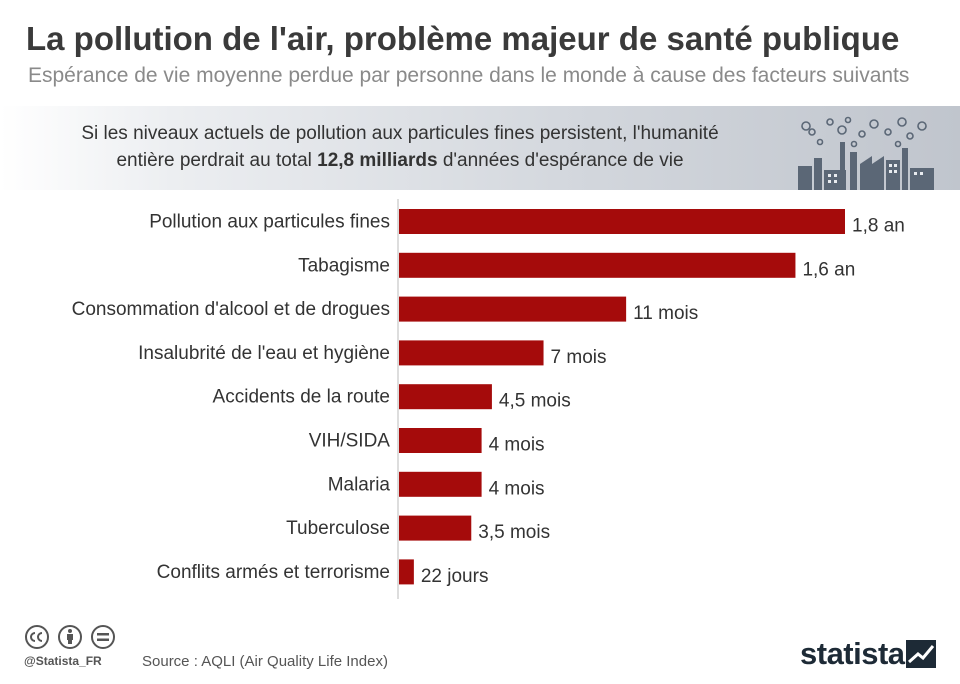 The height and width of the screenshot is (684, 960). Describe the element at coordinates (63, 661) in the screenshot. I see `twitter-handle: @Statista_FR` at that location.